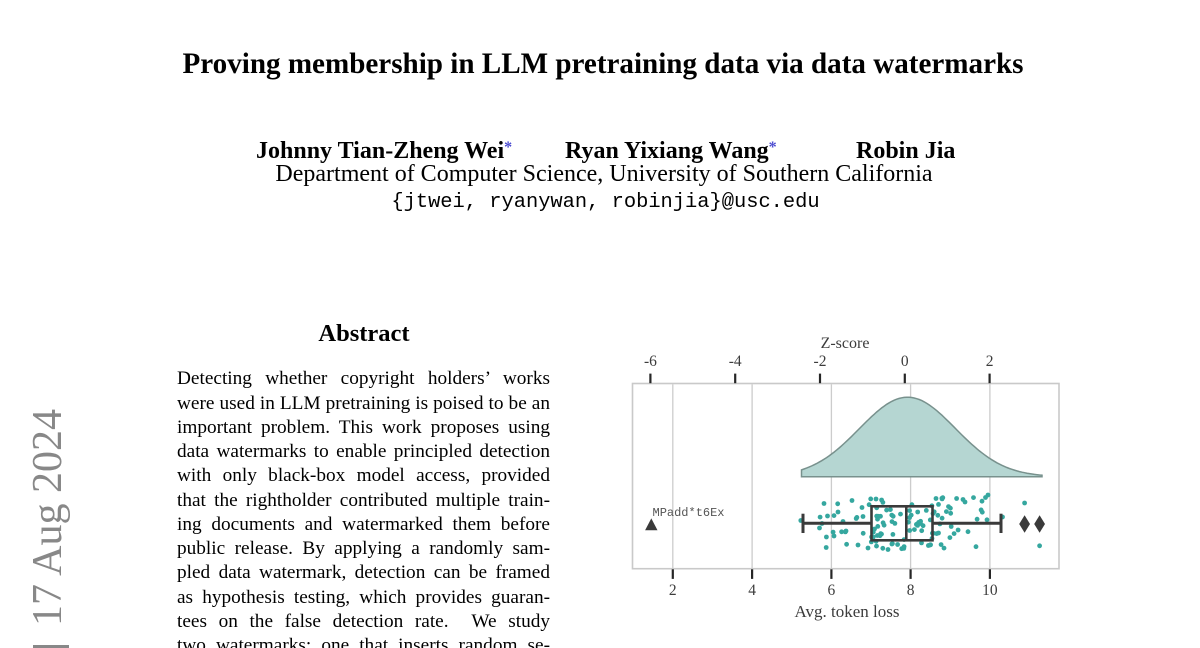 This screenshot has height=648, width=1200. What do you see at coordinates (847, 611) in the screenshot?
I see `svg-text: Avg. token loss` at bounding box center [847, 611].